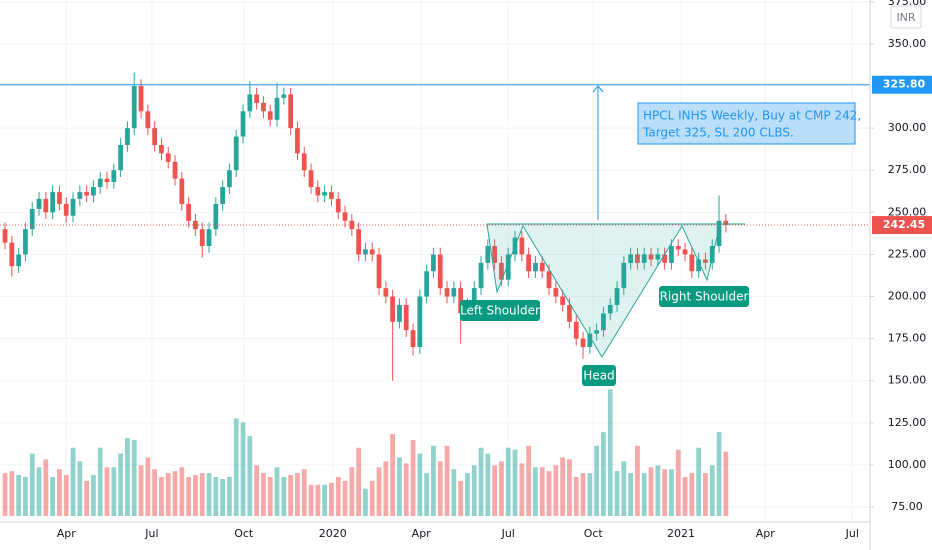 The height and width of the screenshot is (550, 932). Describe the element at coordinates (907, 169) in the screenshot. I see `y-tick-label: 275.00` at that location.